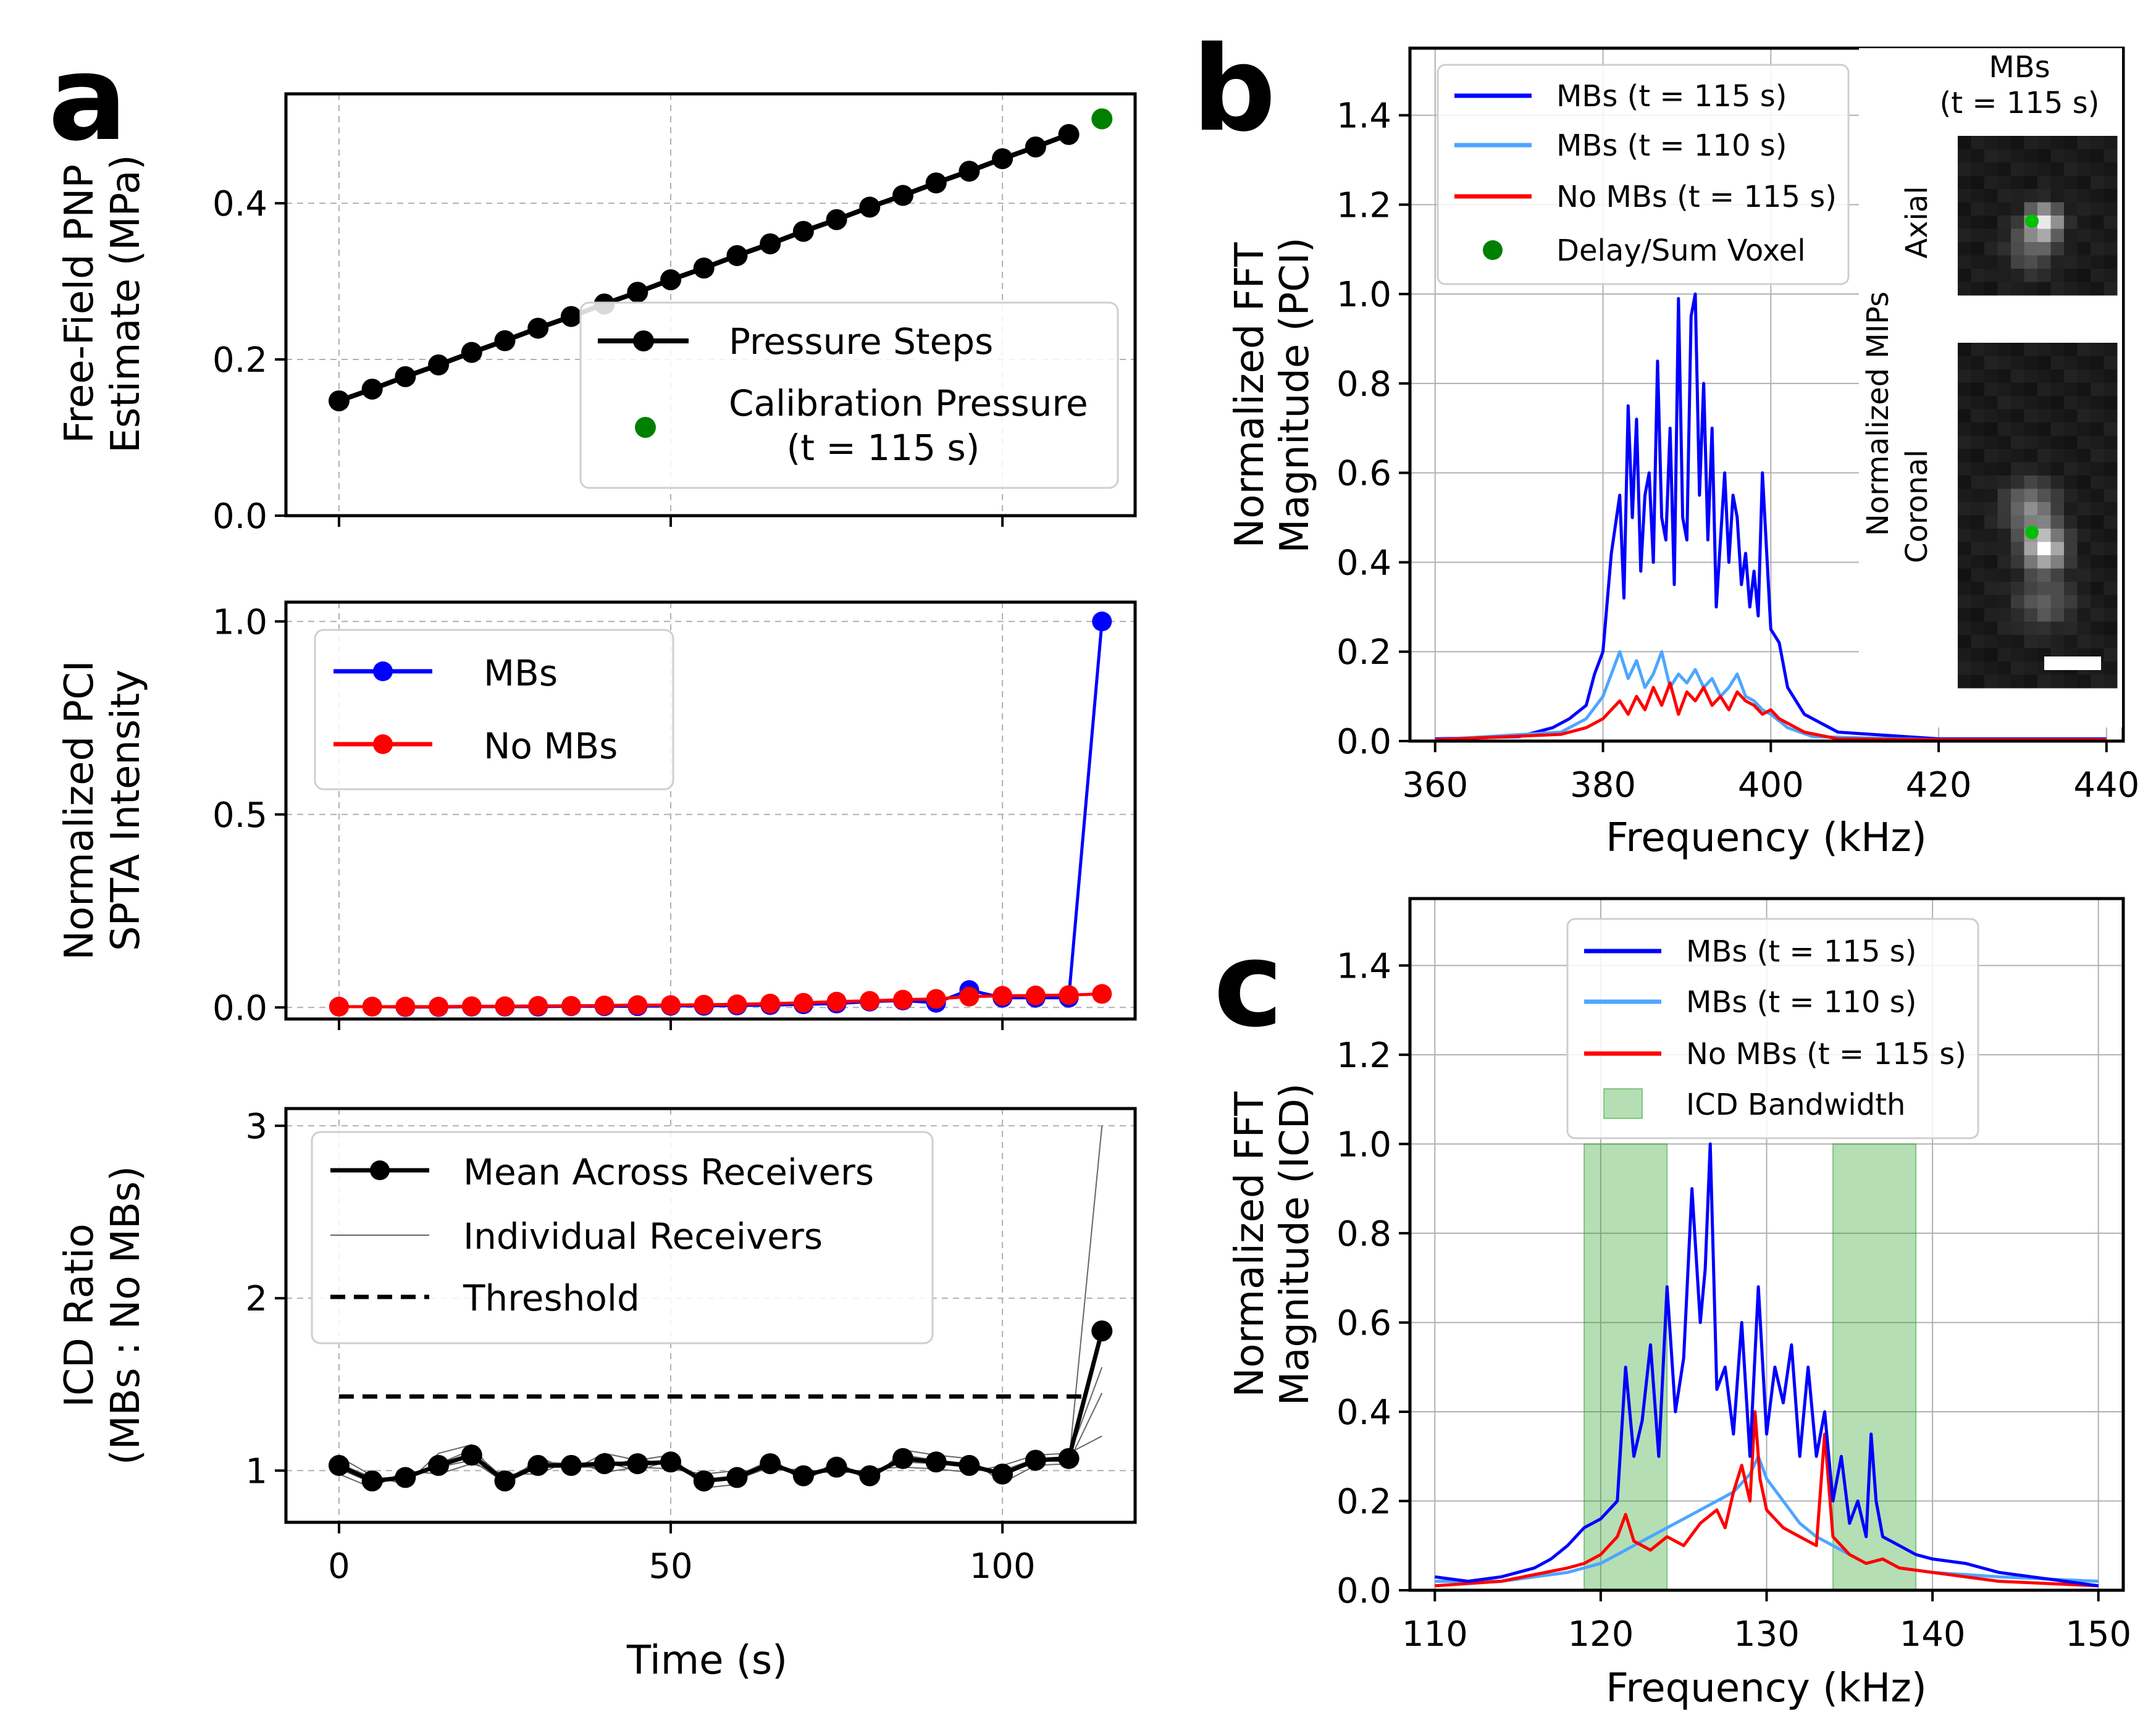 This screenshot has height=1736, width=2156. Describe the element at coordinates (1295, 1244) in the screenshot. I see `c-ylabel-line2: Magnitude (ICD)` at that location.